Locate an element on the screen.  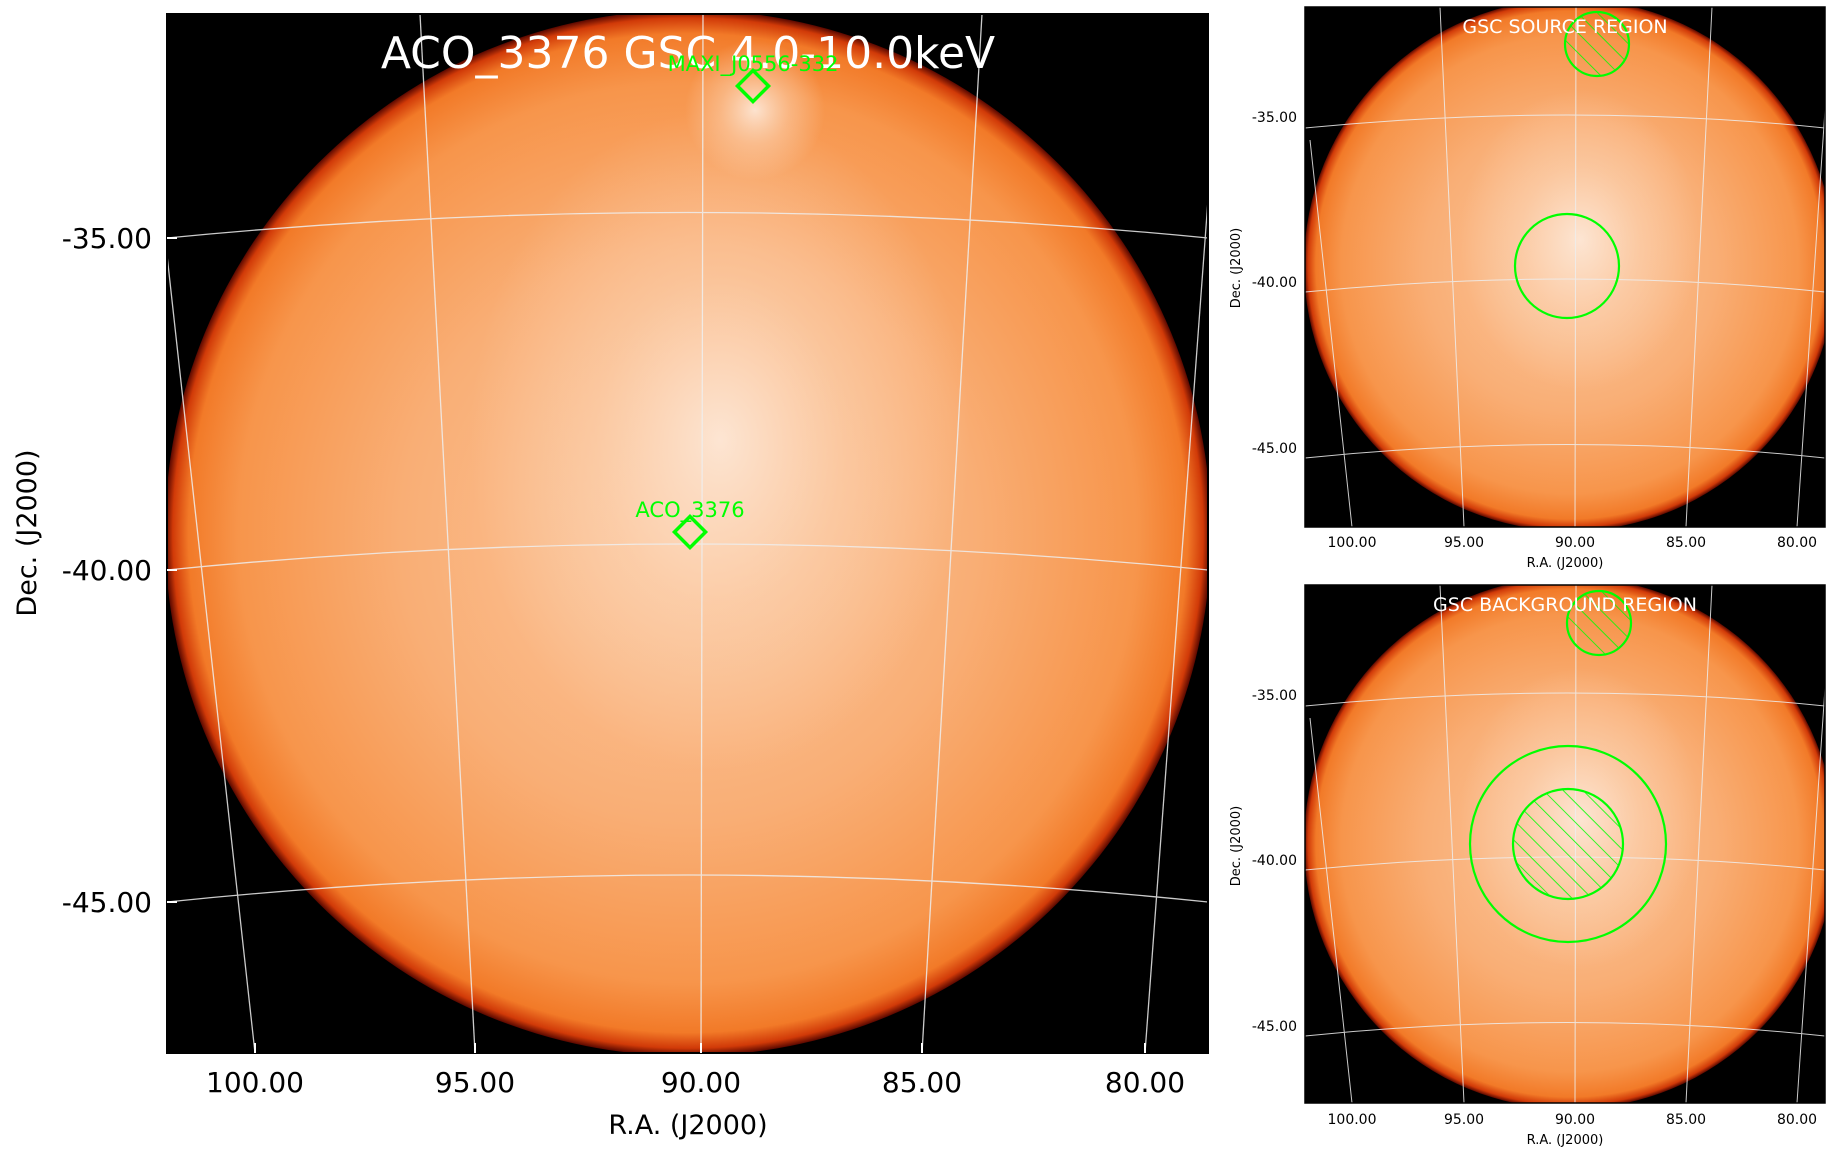
background-ylabel: Dec. (J2000) is located at coordinates (1236, 846).